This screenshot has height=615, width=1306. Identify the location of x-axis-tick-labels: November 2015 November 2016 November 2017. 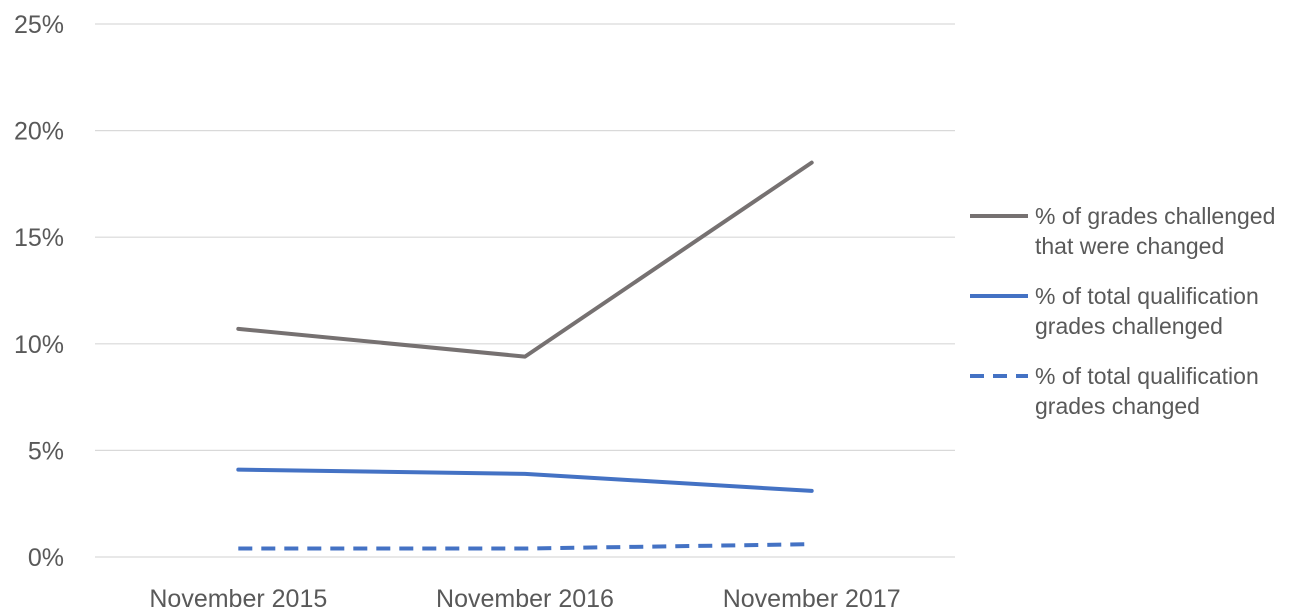
(524, 599).